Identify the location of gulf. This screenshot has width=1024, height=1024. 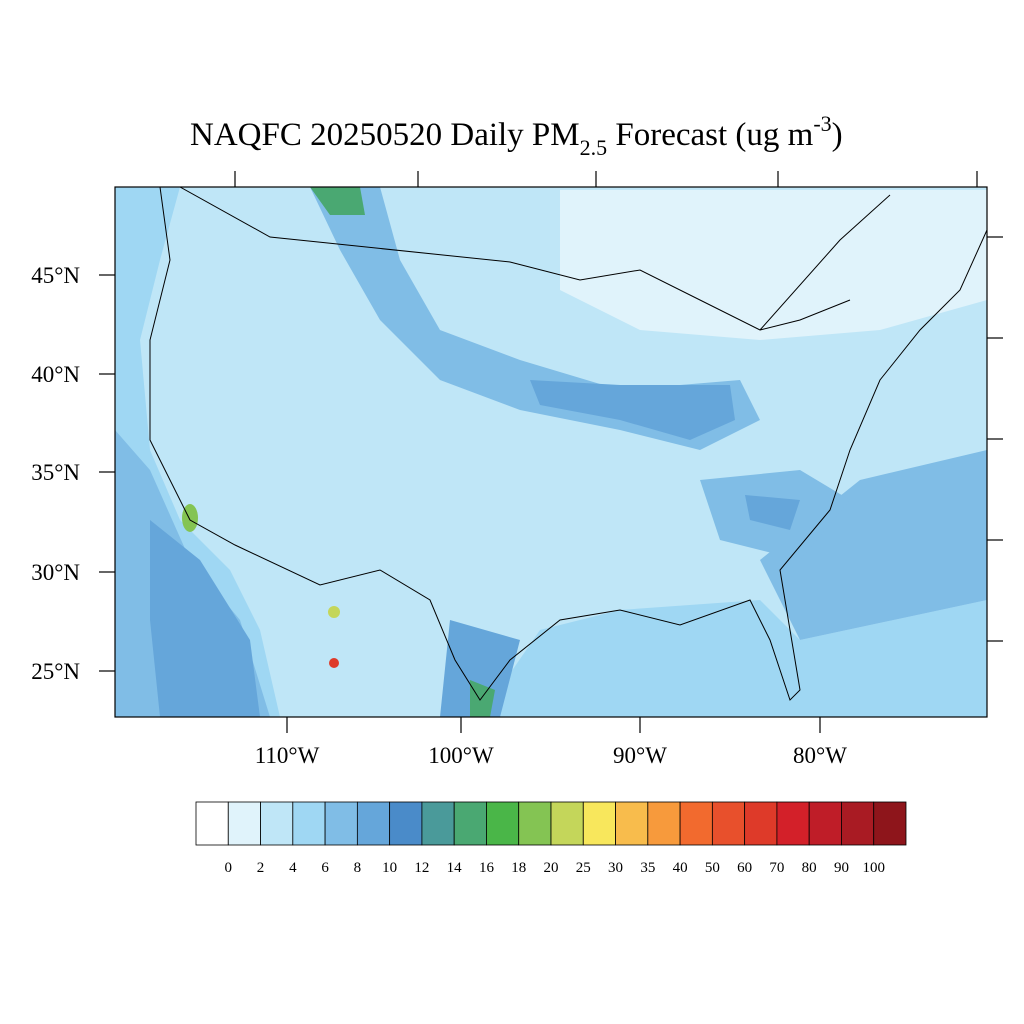
(733, 658).